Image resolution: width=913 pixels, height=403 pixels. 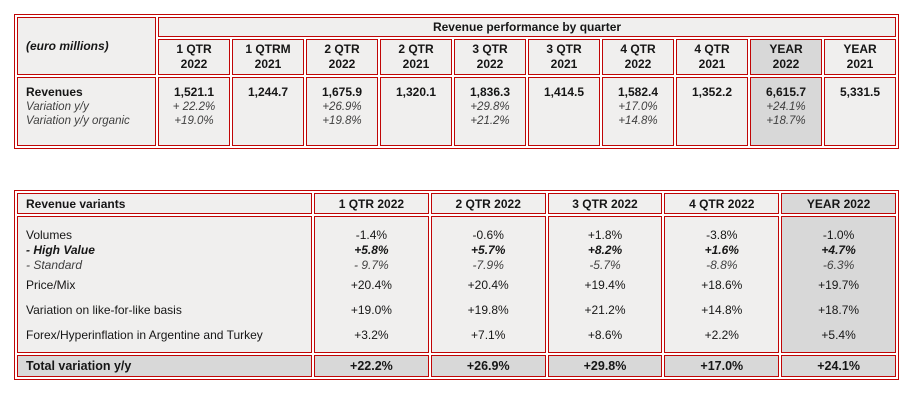 What do you see at coordinates (712, 92) in the screenshot?
I see `revenue-value: 1,352.2` at bounding box center [712, 92].